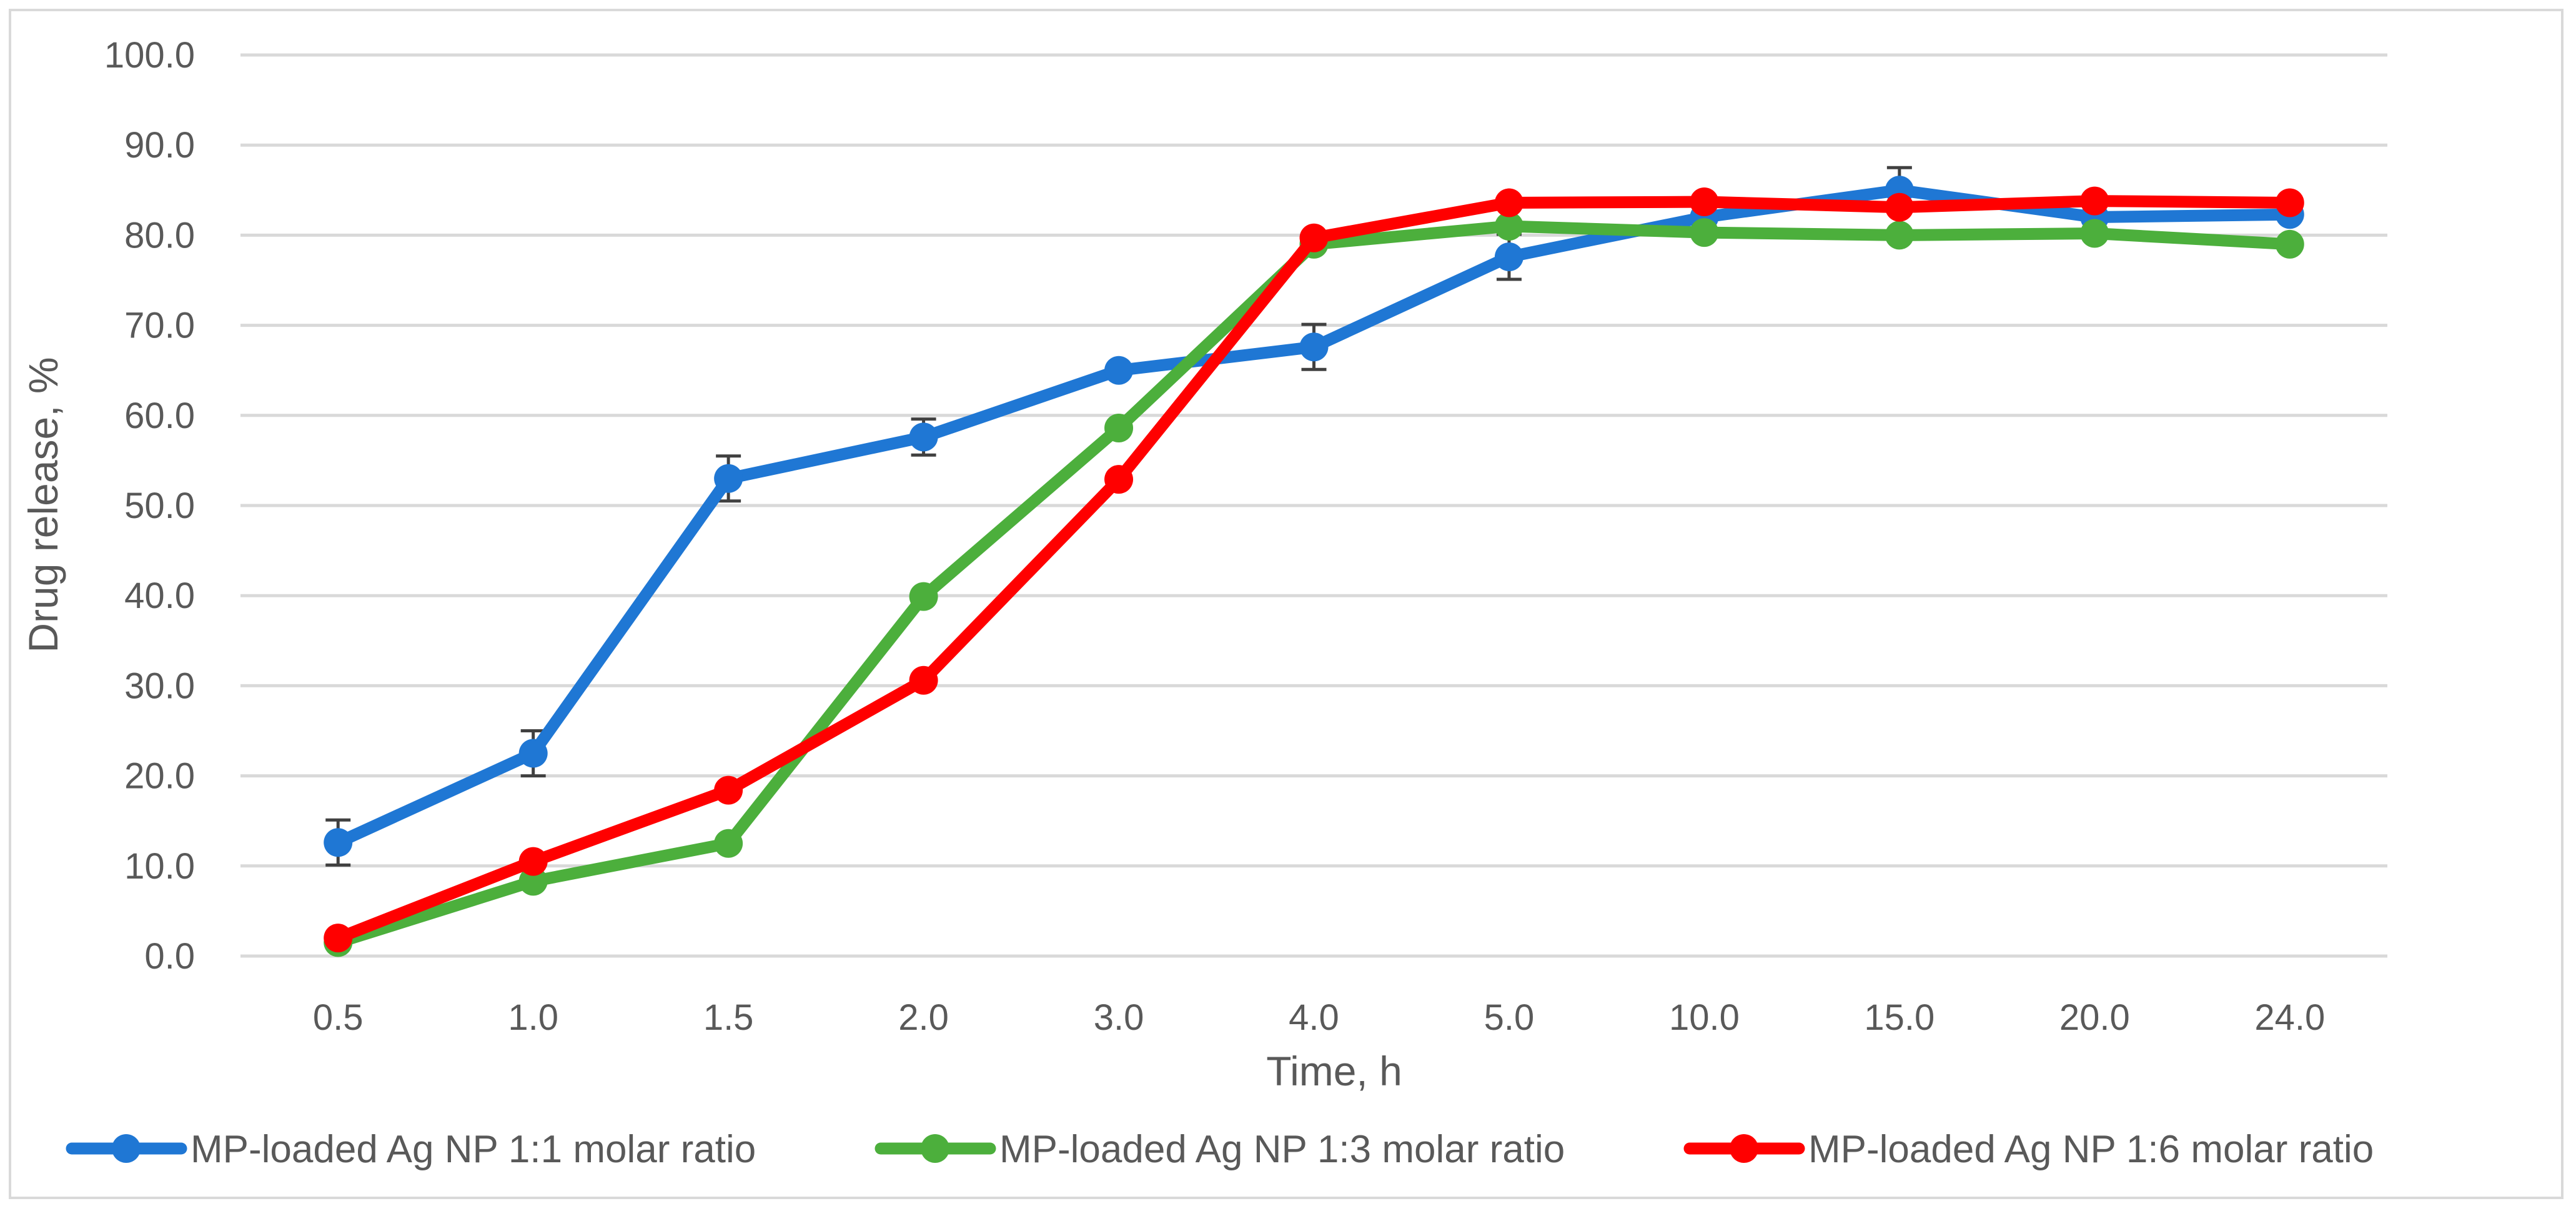 The height and width of the screenshot is (1211, 2576). What do you see at coordinates (1119, 1018) in the screenshot?
I see `x-tick-label: 3.0` at bounding box center [1119, 1018].